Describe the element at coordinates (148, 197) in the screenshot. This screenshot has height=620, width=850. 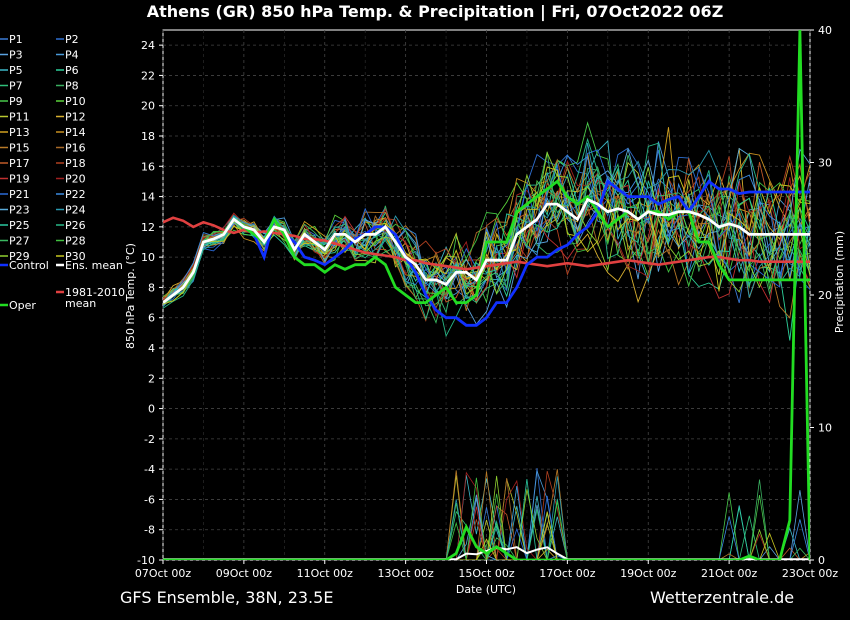
I see `y-tick-label: 14` at that location.